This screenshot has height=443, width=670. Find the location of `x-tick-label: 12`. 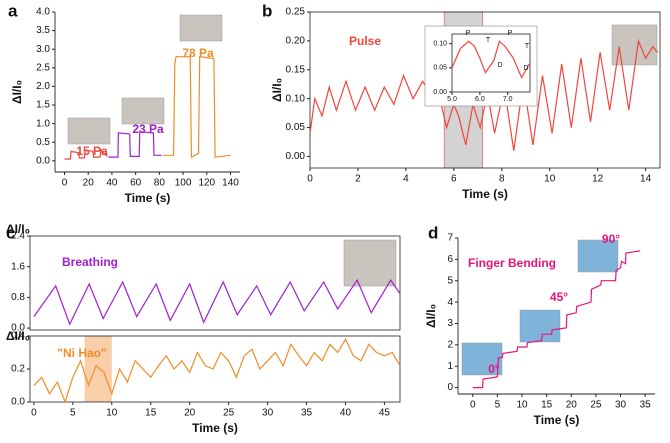

x-tick-label: 12 is located at coordinates (598, 179).